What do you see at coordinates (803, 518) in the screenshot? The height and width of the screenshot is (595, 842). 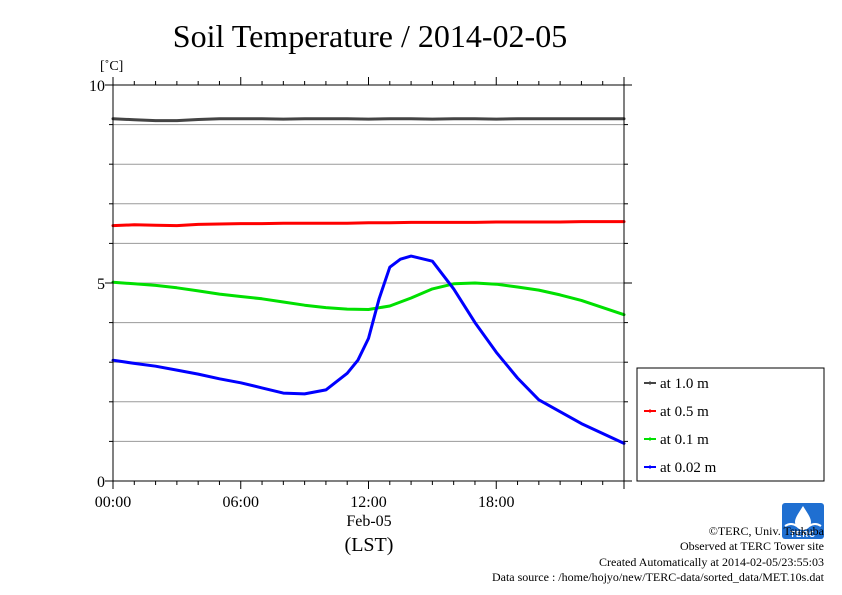 I see `logo-drop-icon` at bounding box center [803, 518].